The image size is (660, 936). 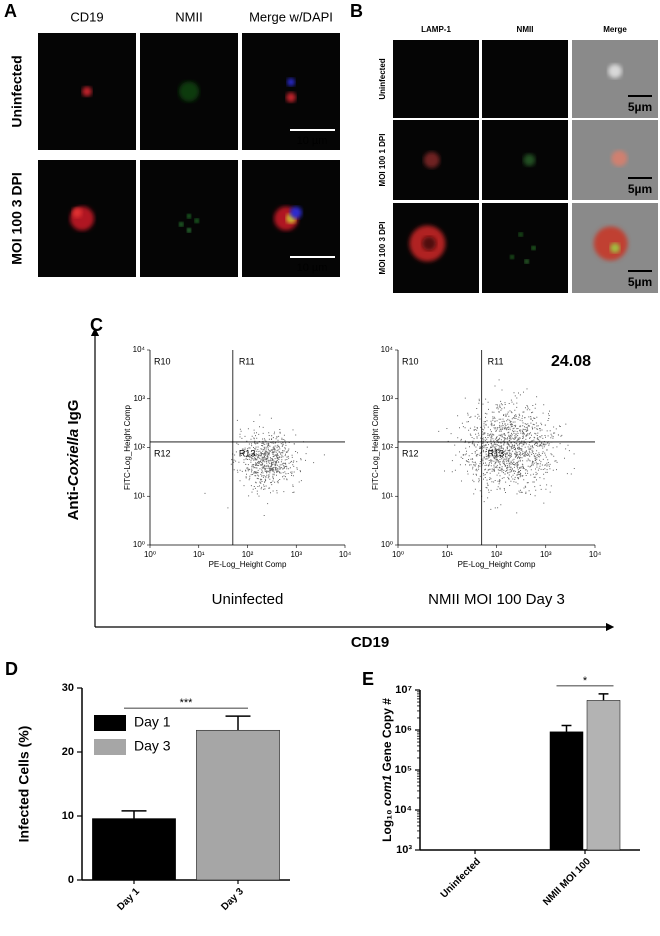 I want to click on y-tick-label: 10⁵, so click(x=403, y=770).